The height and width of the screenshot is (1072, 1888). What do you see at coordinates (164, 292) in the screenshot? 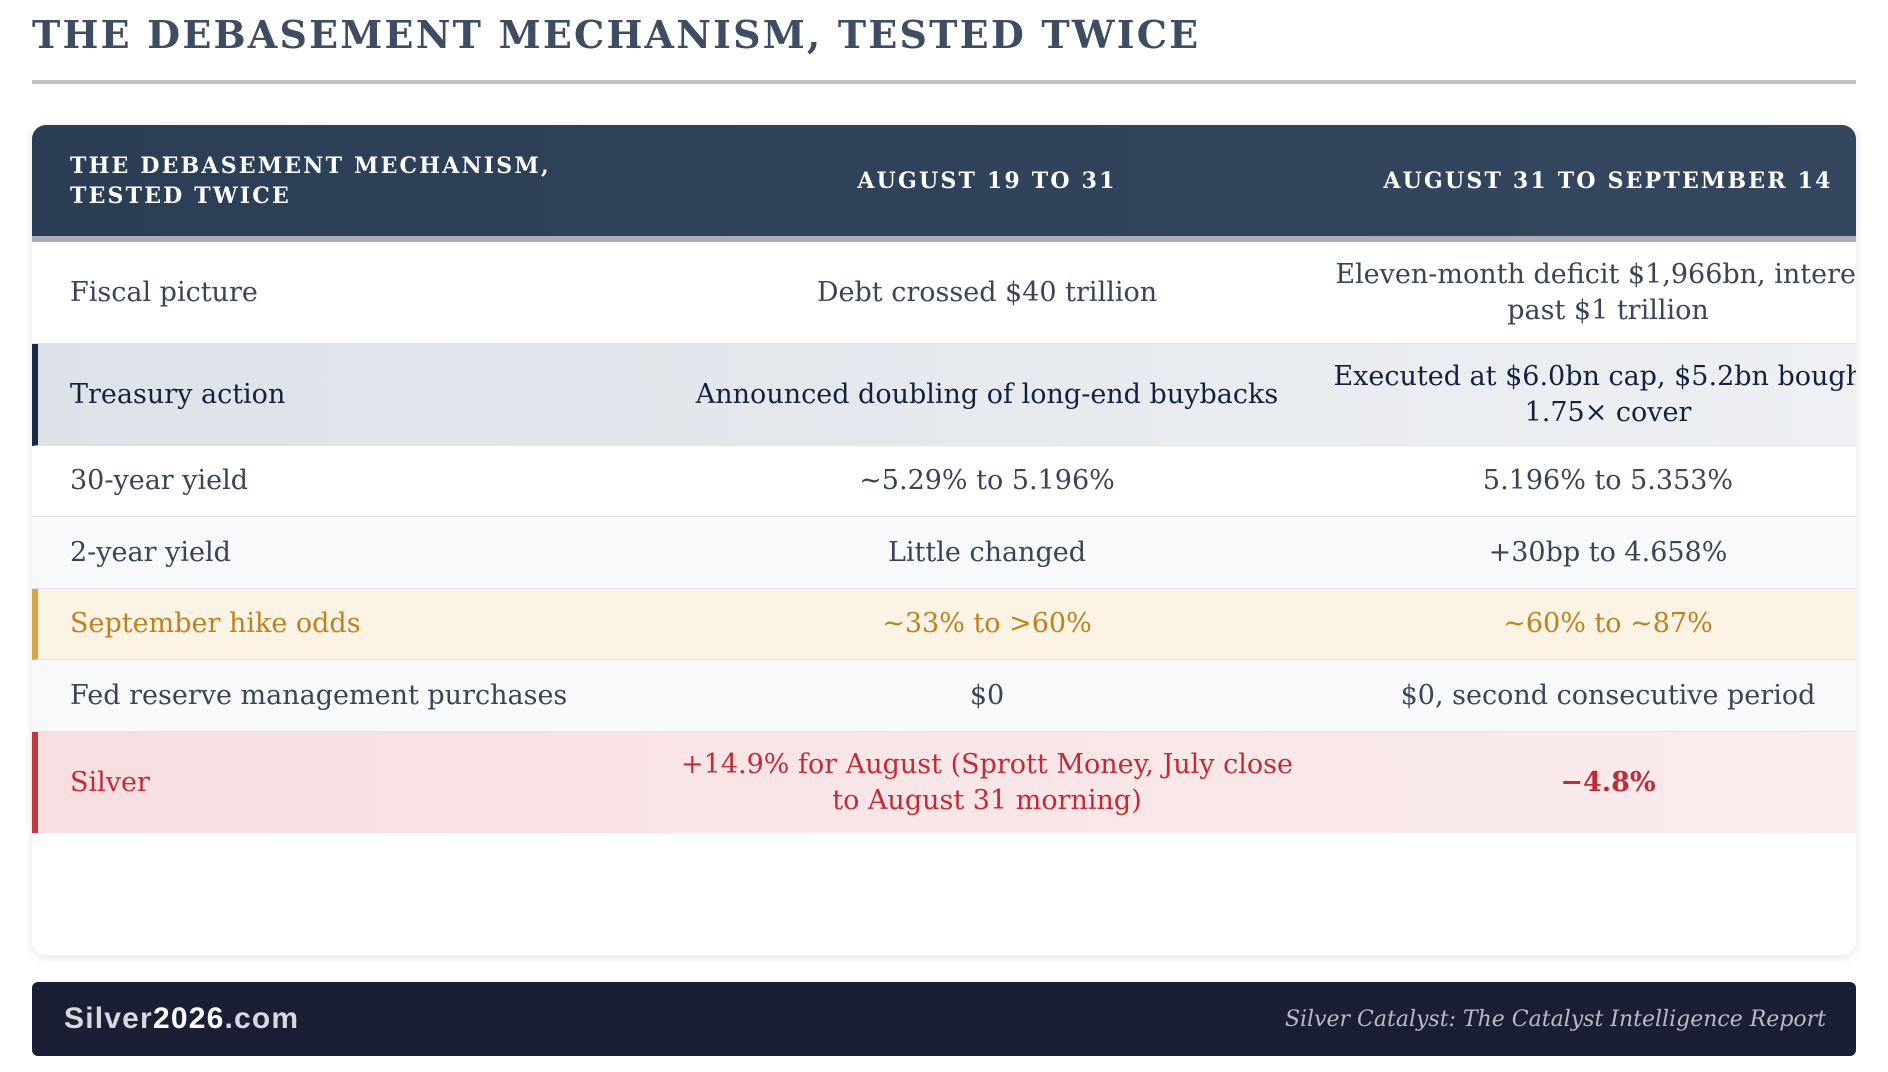
I see `row-label: Fiscal picture` at bounding box center [164, 292].